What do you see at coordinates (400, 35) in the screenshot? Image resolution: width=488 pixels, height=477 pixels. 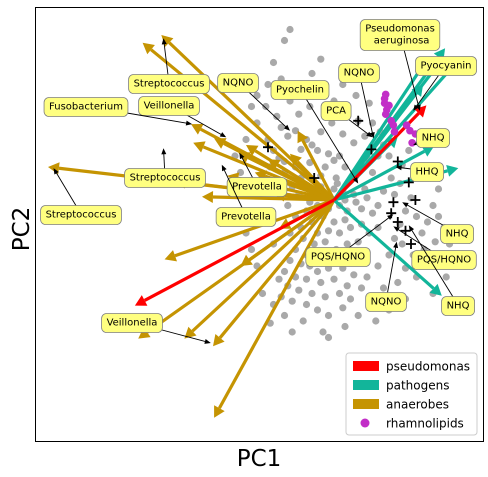 I see `annotation-text: Pseudomonas aeruginosa` at bounding box center [400, 35].